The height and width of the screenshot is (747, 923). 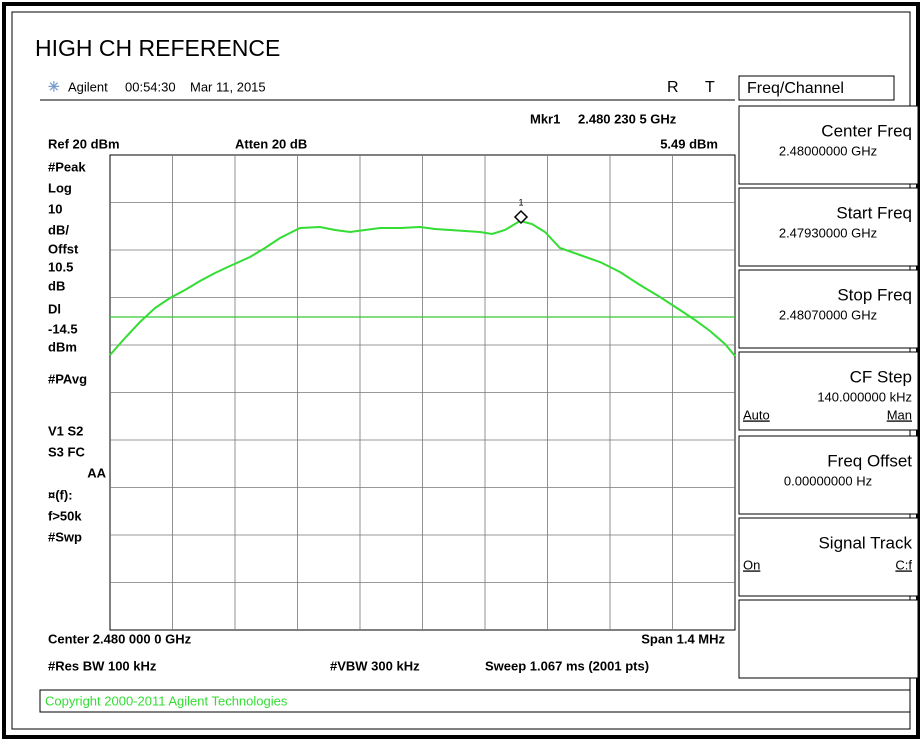 I want to click on side-label: ¤(f):, so click(x=60, y=494).